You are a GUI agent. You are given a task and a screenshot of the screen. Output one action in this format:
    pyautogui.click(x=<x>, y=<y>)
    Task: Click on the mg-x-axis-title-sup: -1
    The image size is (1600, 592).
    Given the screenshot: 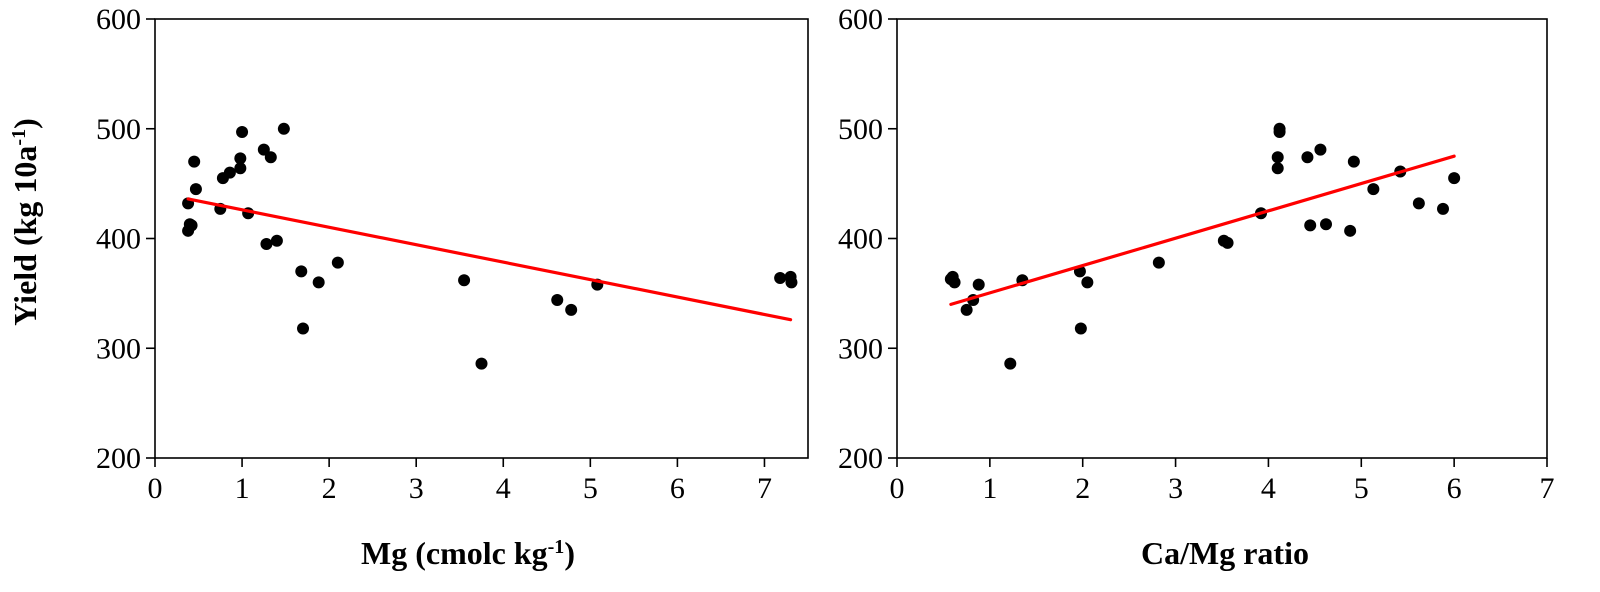 What is the action you would take?
    pyautogui.click(x=556, y=547)
    